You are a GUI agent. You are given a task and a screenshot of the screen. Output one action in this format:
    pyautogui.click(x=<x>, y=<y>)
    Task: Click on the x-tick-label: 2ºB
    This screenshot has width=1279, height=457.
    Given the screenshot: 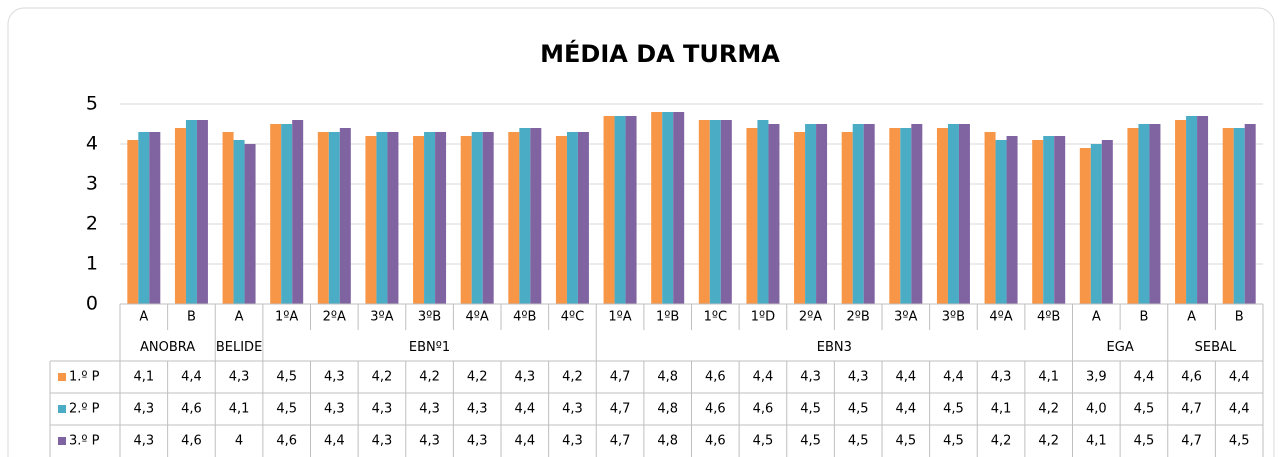 What is the action you would take?
    pyautogui.click(x=858, y=317)
    